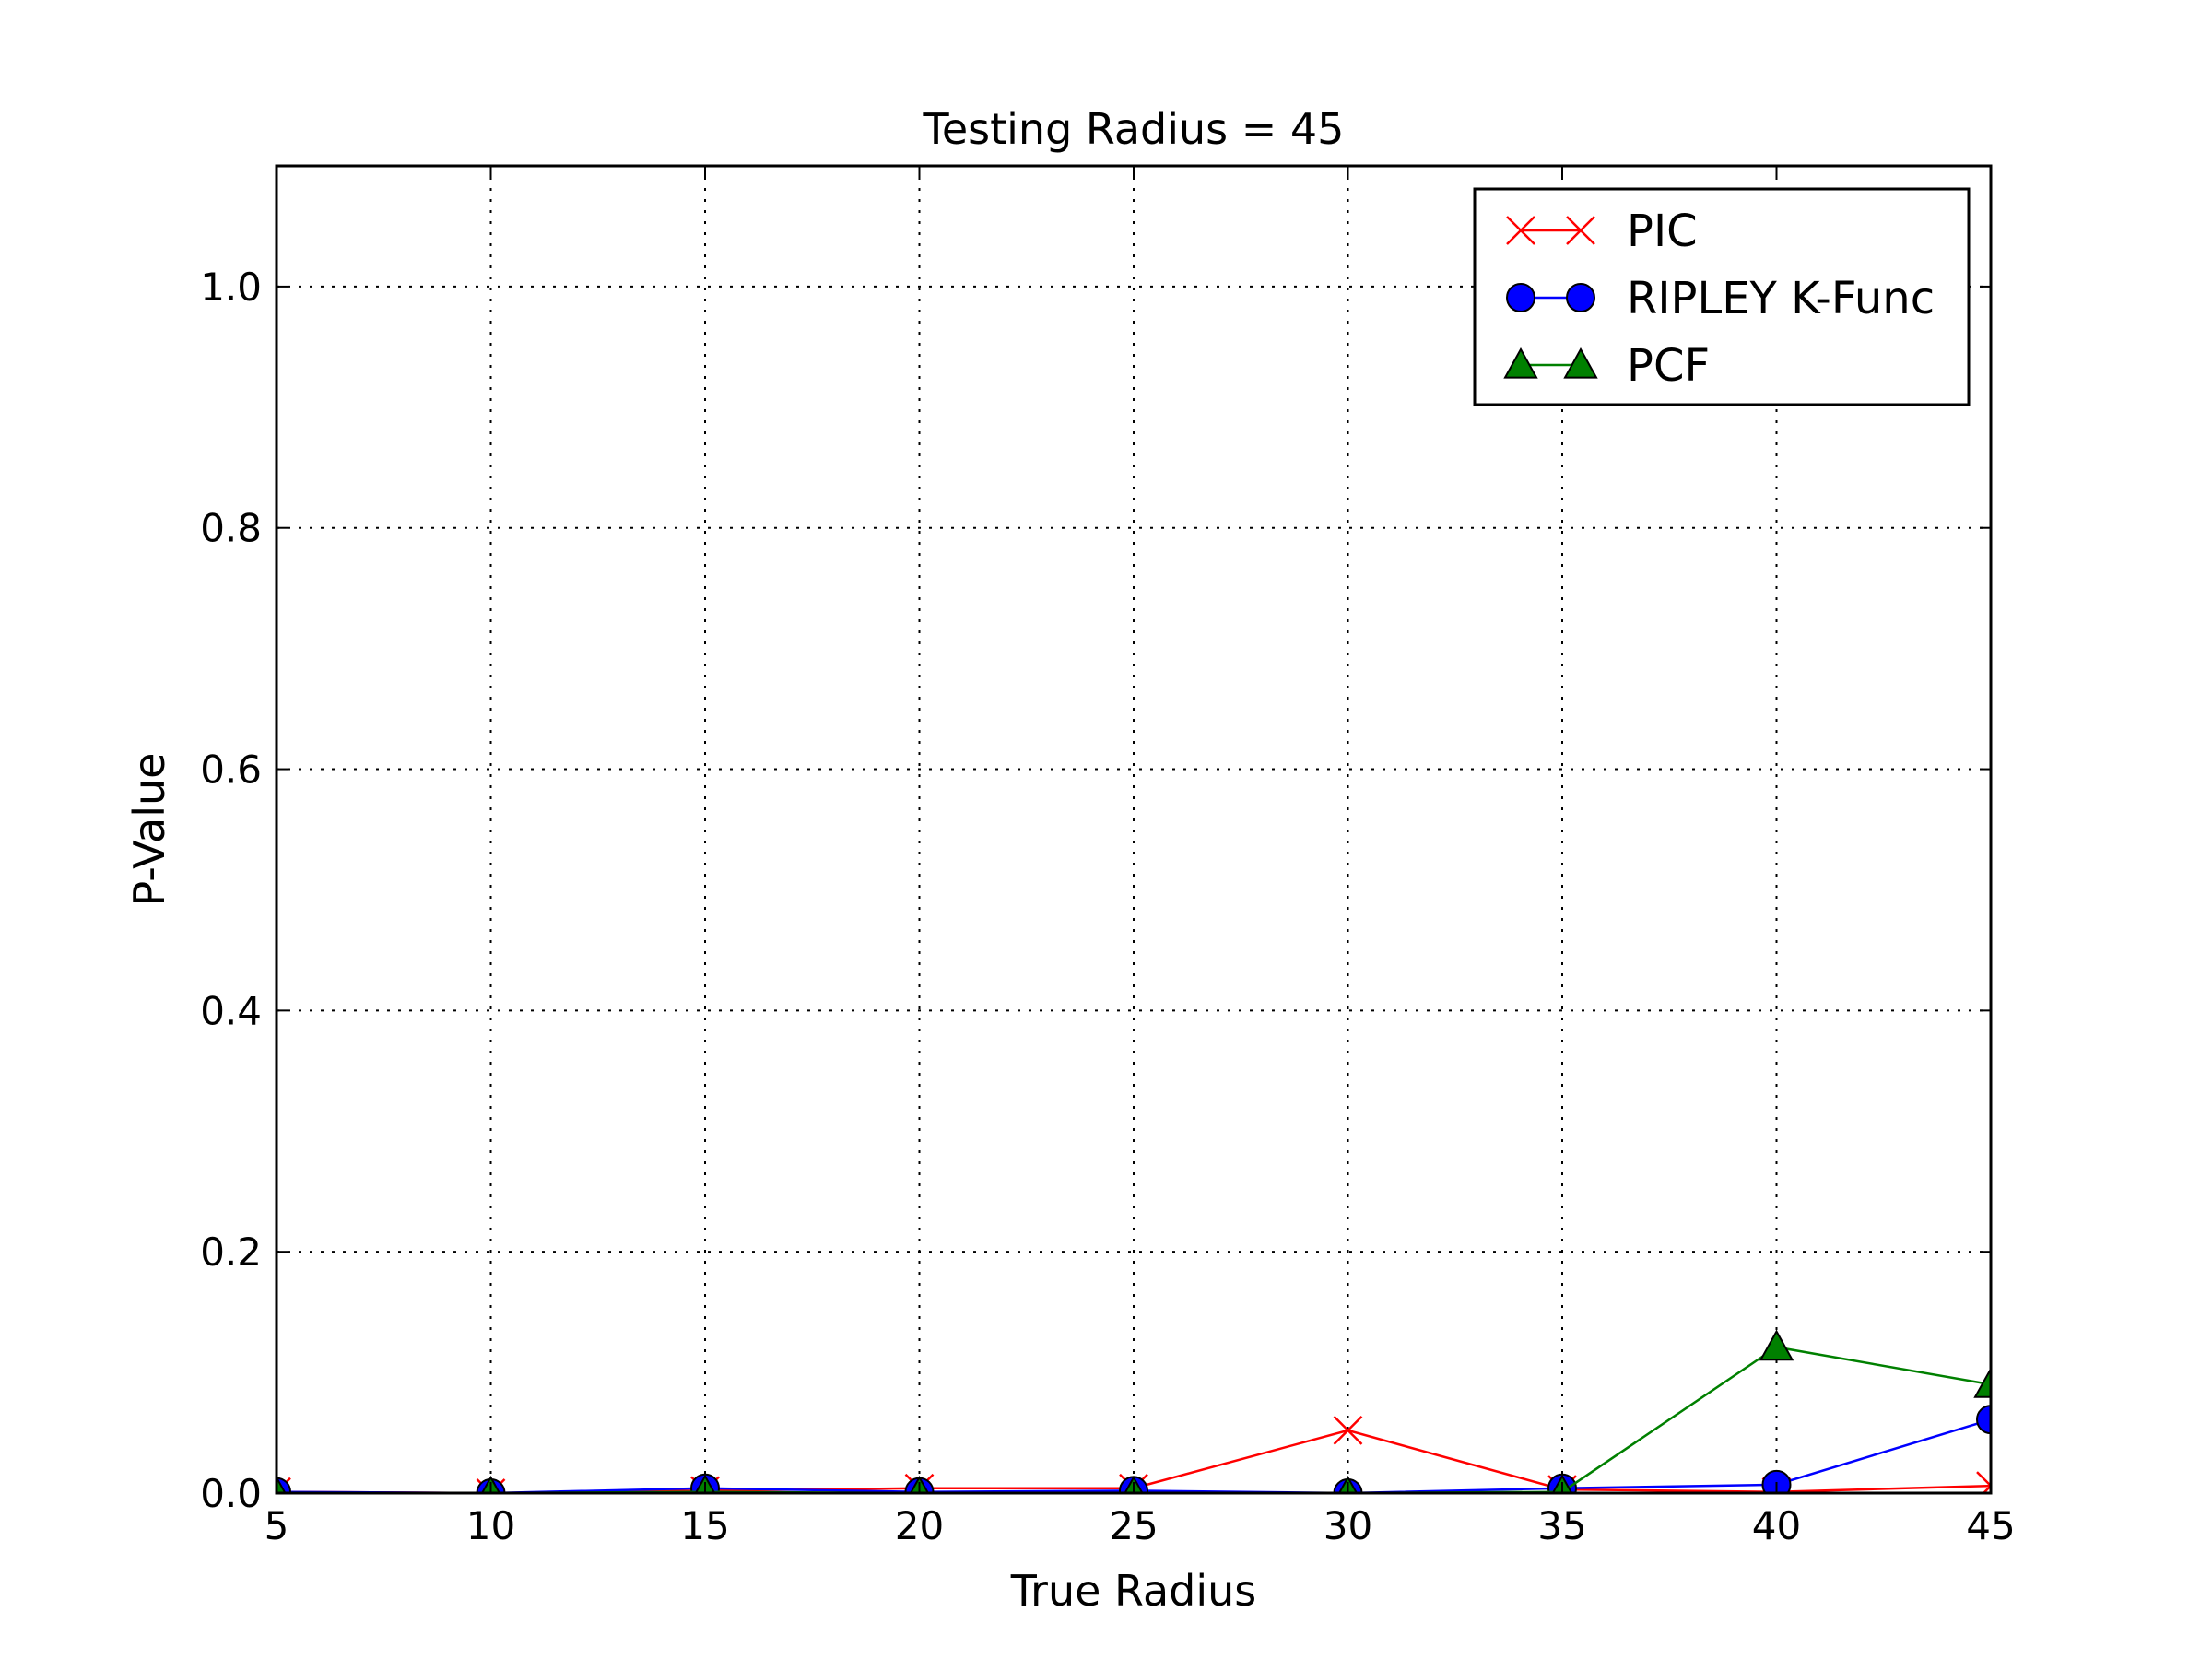  Describe the element at coordinates (1662, 231) in the screenshot. I see `legend-label-pic: PIC` at that location.